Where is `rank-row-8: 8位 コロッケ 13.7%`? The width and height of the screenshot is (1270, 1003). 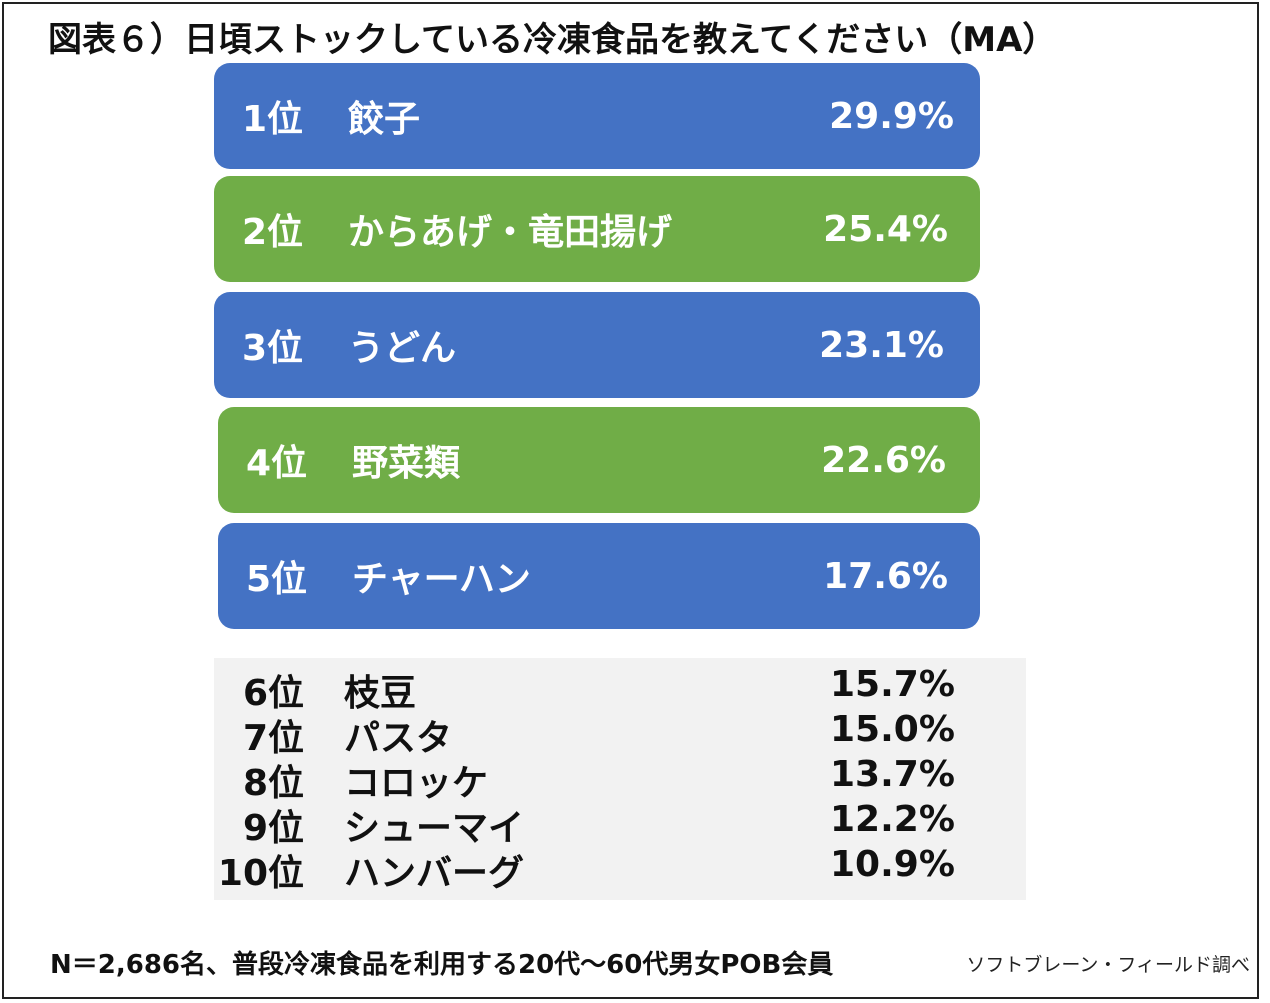 rank-row-8: 8位 コロッケ 13.7% is located at coordinates (620, 779).